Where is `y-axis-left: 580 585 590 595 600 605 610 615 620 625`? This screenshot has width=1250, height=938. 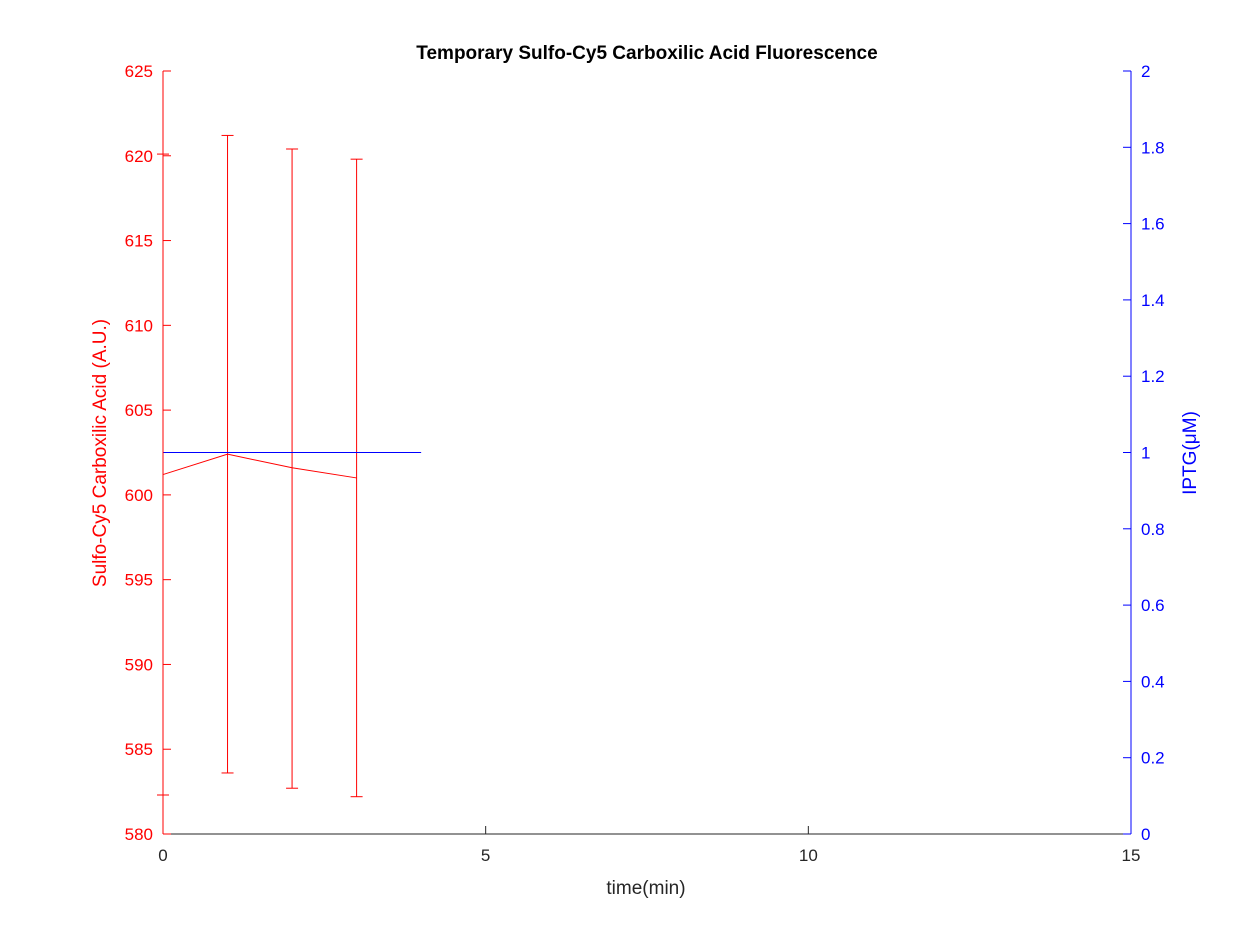 y-axis-left: 580 585 590 595 600 605 610 615 620 625 is located at coordinates (148, 453).